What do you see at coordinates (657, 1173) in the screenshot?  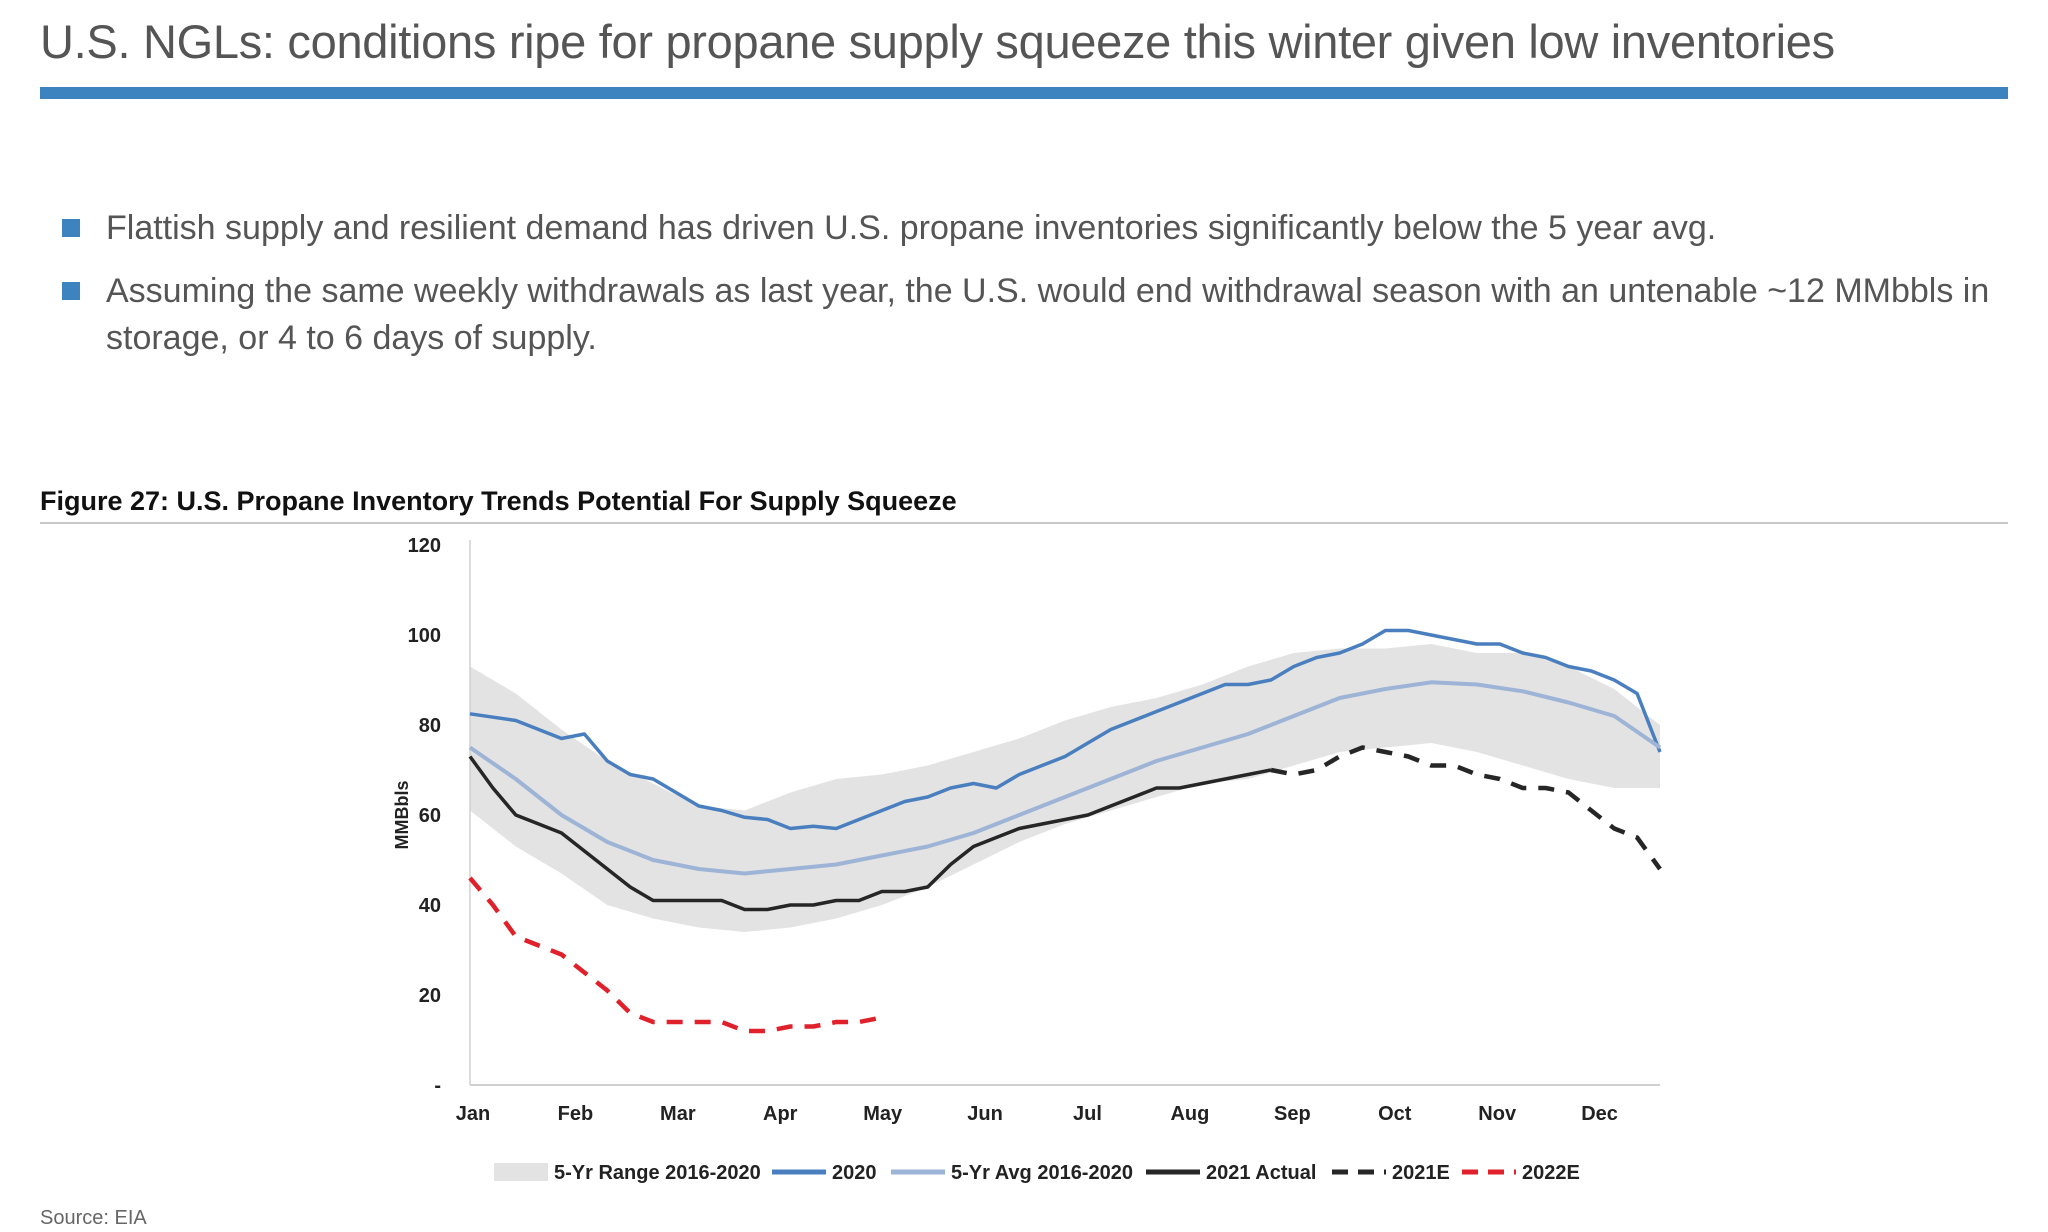 I see `legend-label: 5-Yr Range 2016-2020` at bounding box center [657, 1173].